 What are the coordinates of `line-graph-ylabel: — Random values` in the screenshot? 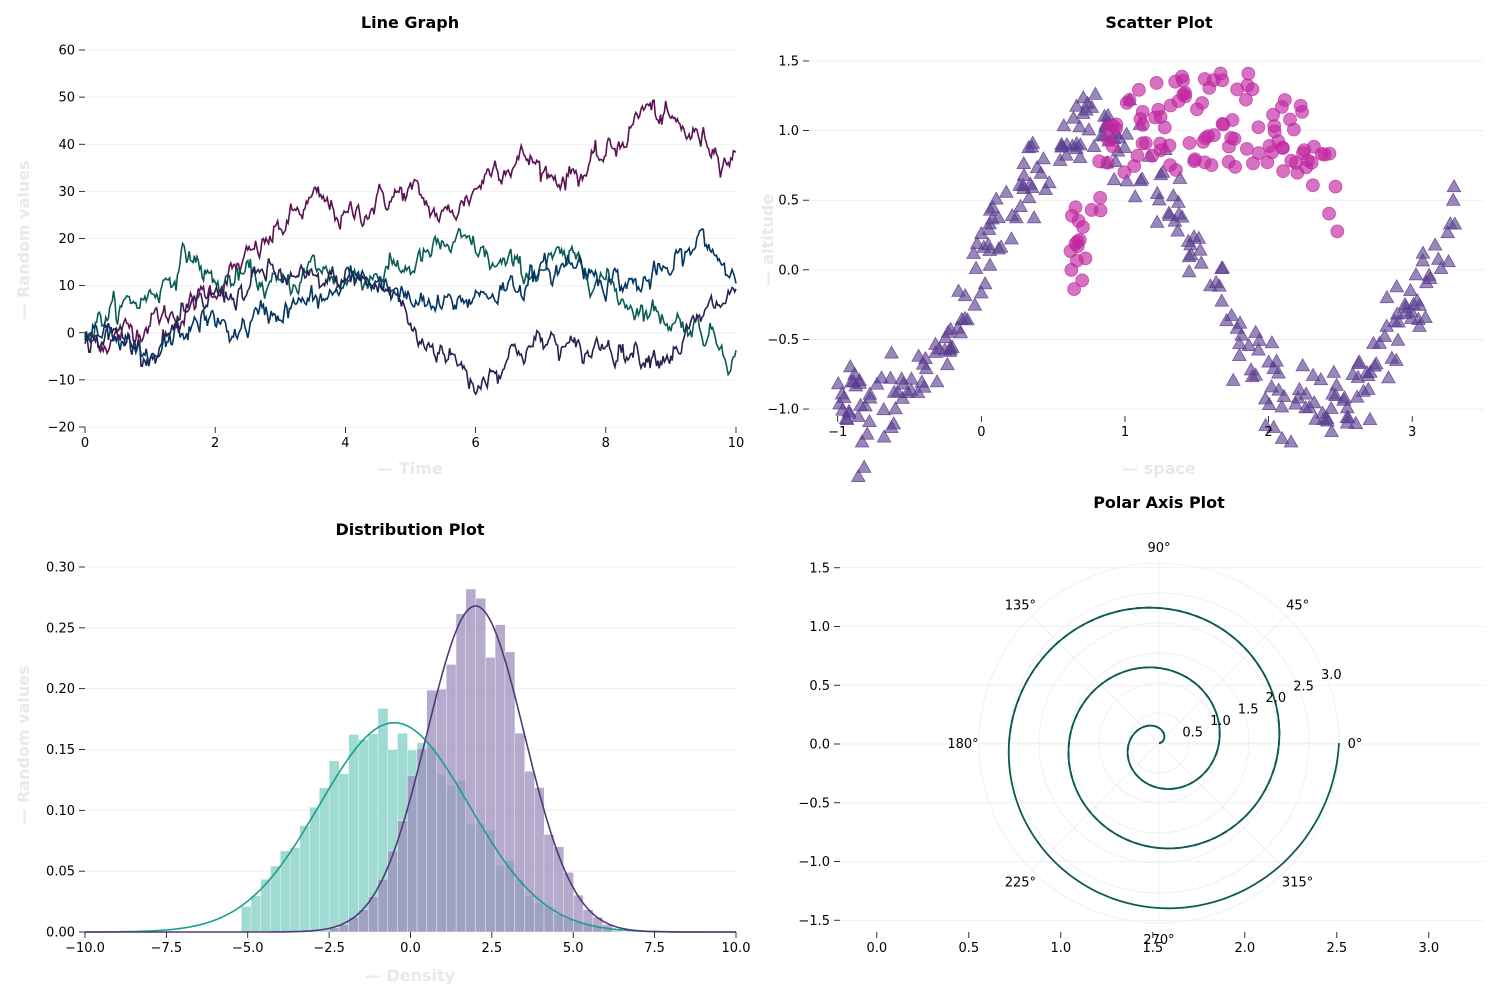 It's located at (23, 239).